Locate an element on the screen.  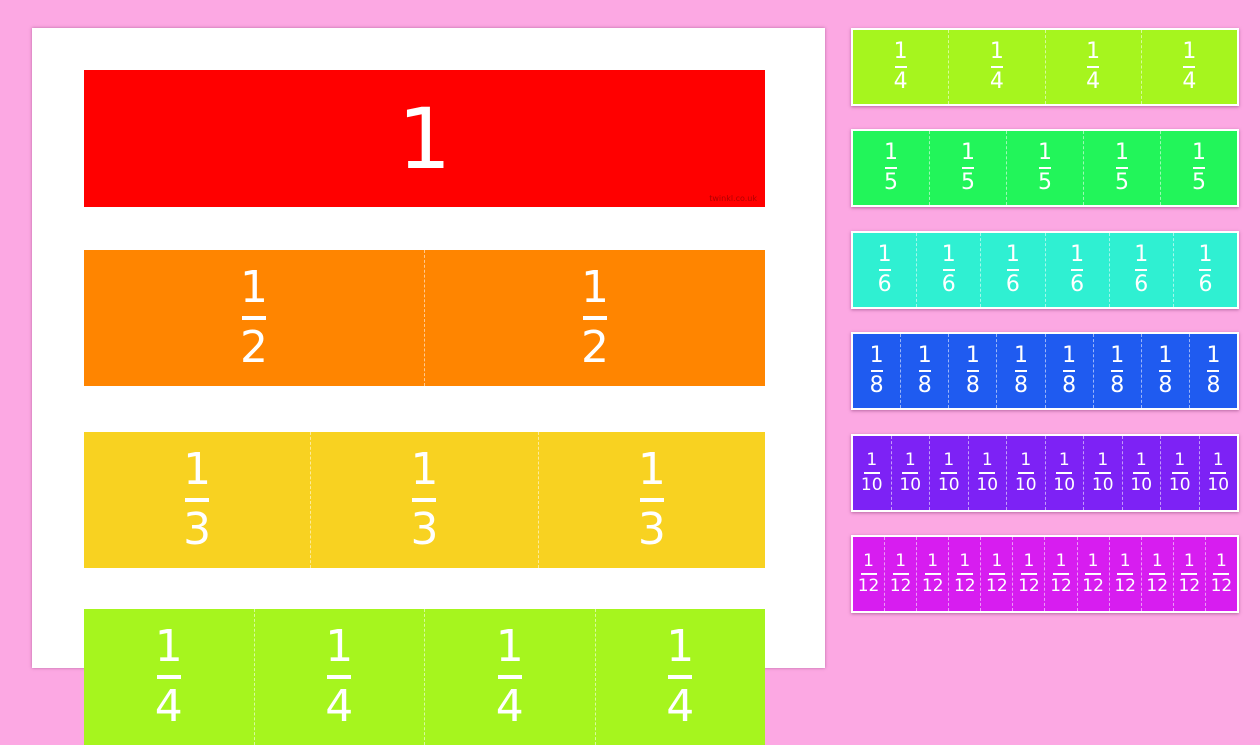
fraction-cell: 1 10 is located at coordinates (910, 473).